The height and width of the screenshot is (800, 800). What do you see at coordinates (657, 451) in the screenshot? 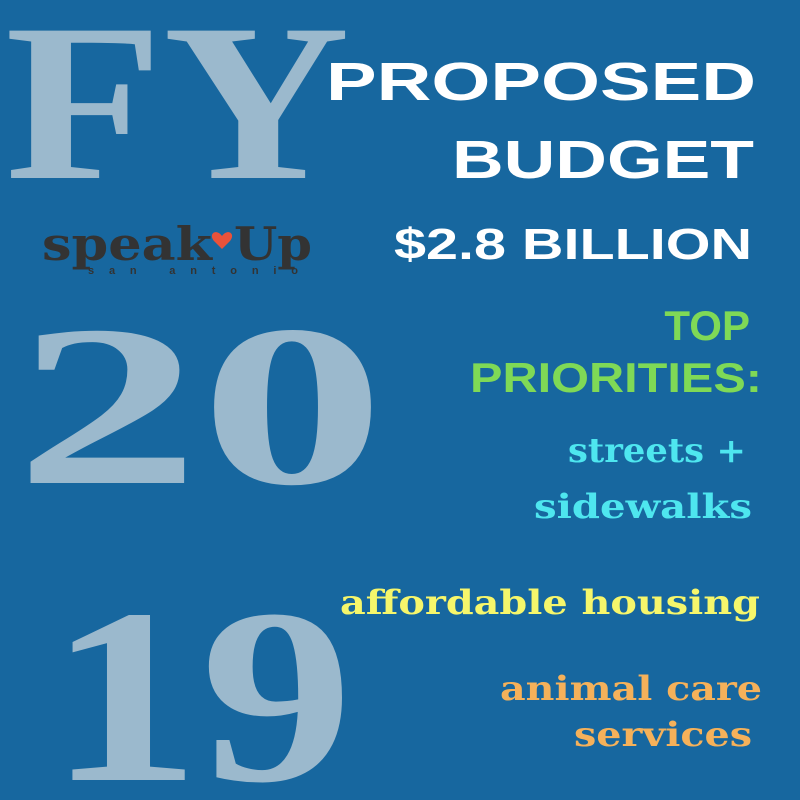
I see `priority-item: streets +` at bounding box center [657, 451].